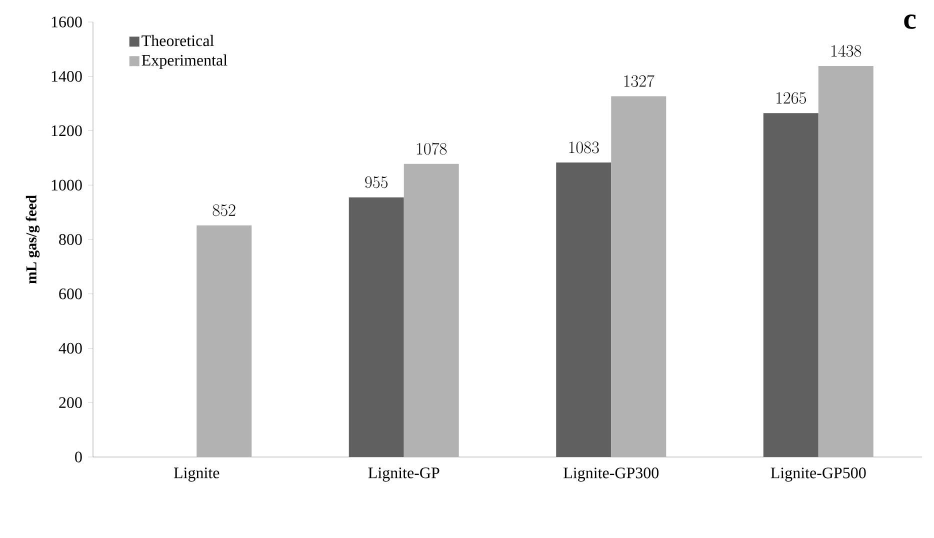 The height and width of the screenshot is (538, 934). Describe the element at coordinates (78, 457) in the screenshot. I see `y-tick-label: 0` at that location.